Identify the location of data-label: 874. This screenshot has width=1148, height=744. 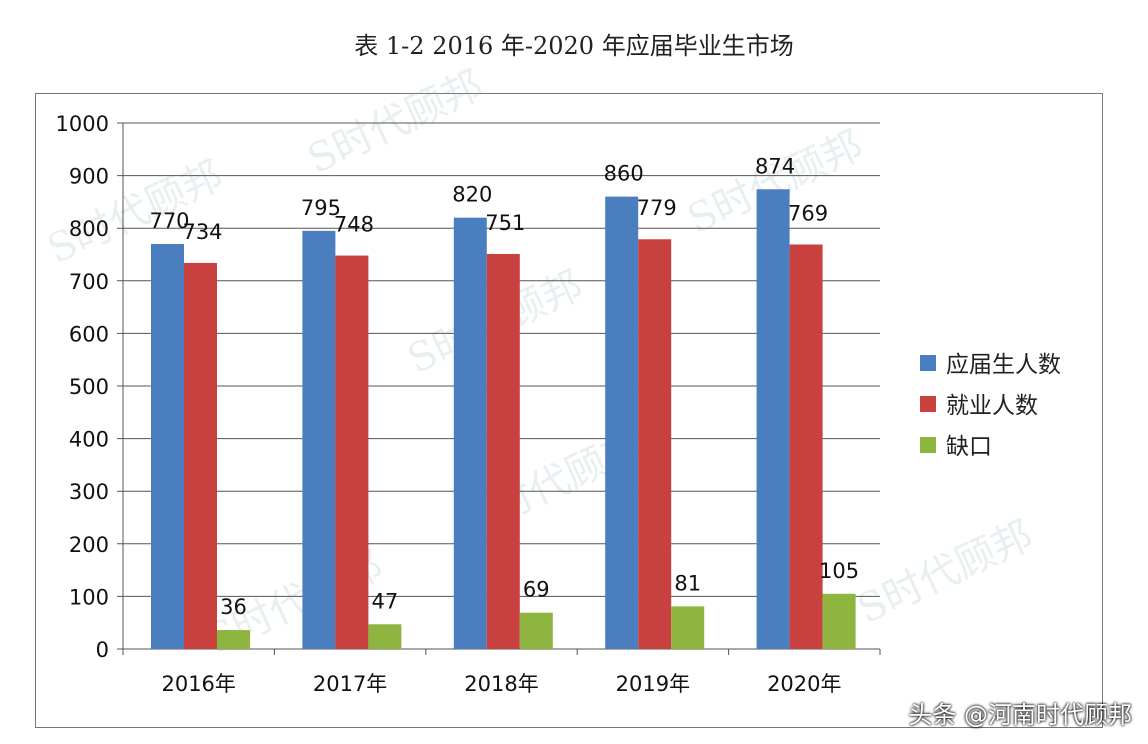
(775, 166).